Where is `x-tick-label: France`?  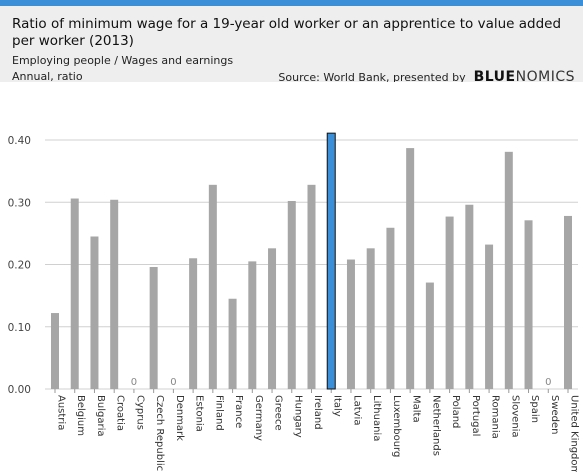 x-tick-label: France is located at coordinates (238, 411).